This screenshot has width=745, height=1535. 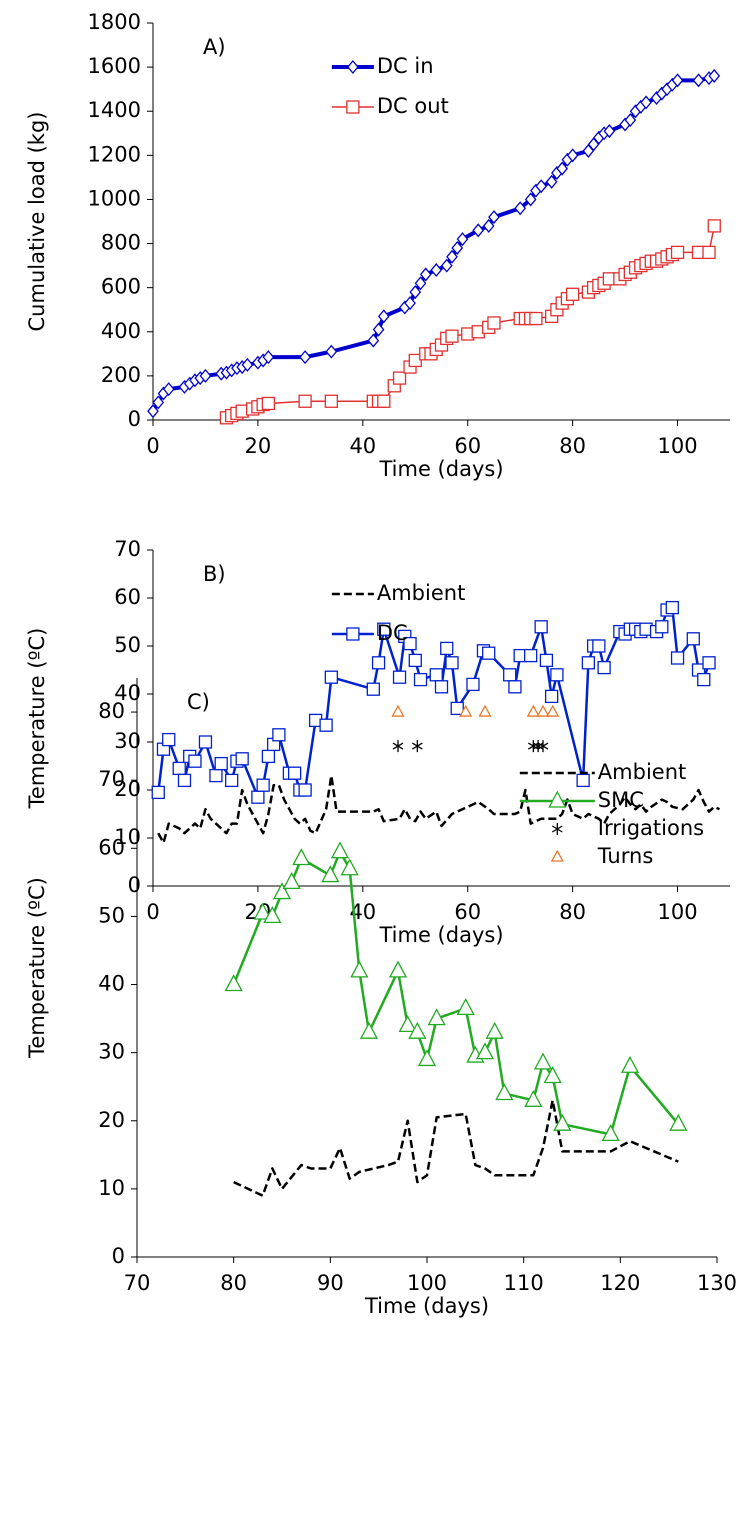 I want to click on y-tick-label: 1000, so click(x=114, y=198).